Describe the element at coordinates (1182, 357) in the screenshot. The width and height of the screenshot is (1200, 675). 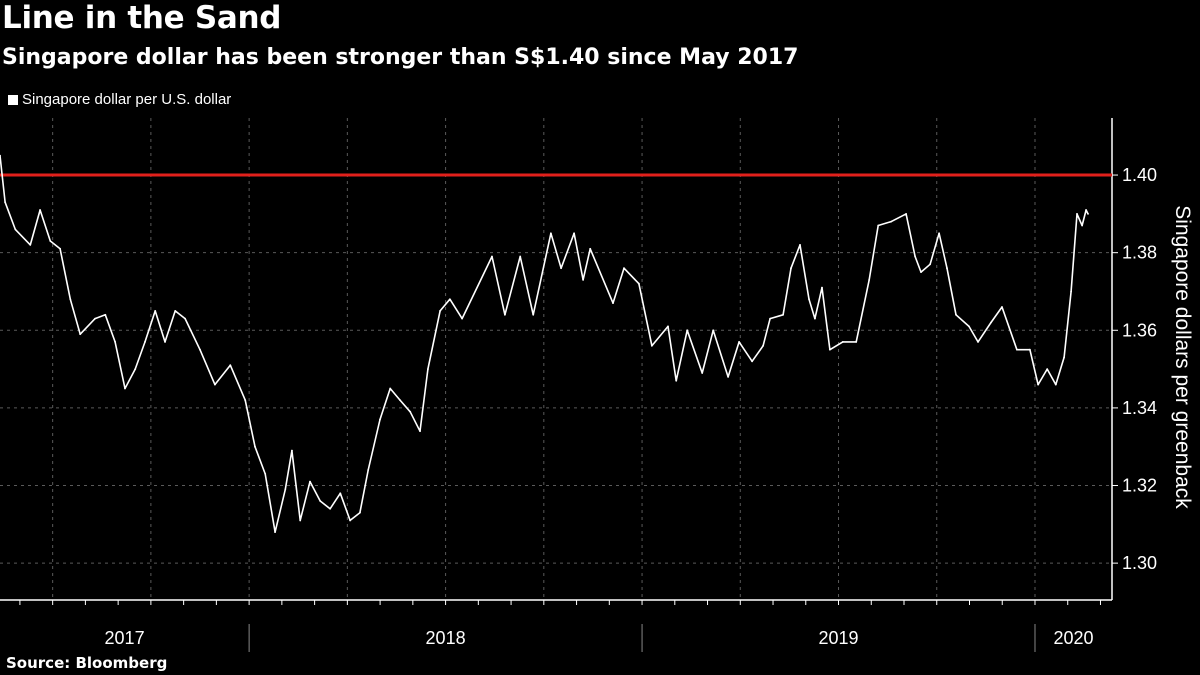
I see `y-axis-label: Singapore dollars per greenback` at that location.